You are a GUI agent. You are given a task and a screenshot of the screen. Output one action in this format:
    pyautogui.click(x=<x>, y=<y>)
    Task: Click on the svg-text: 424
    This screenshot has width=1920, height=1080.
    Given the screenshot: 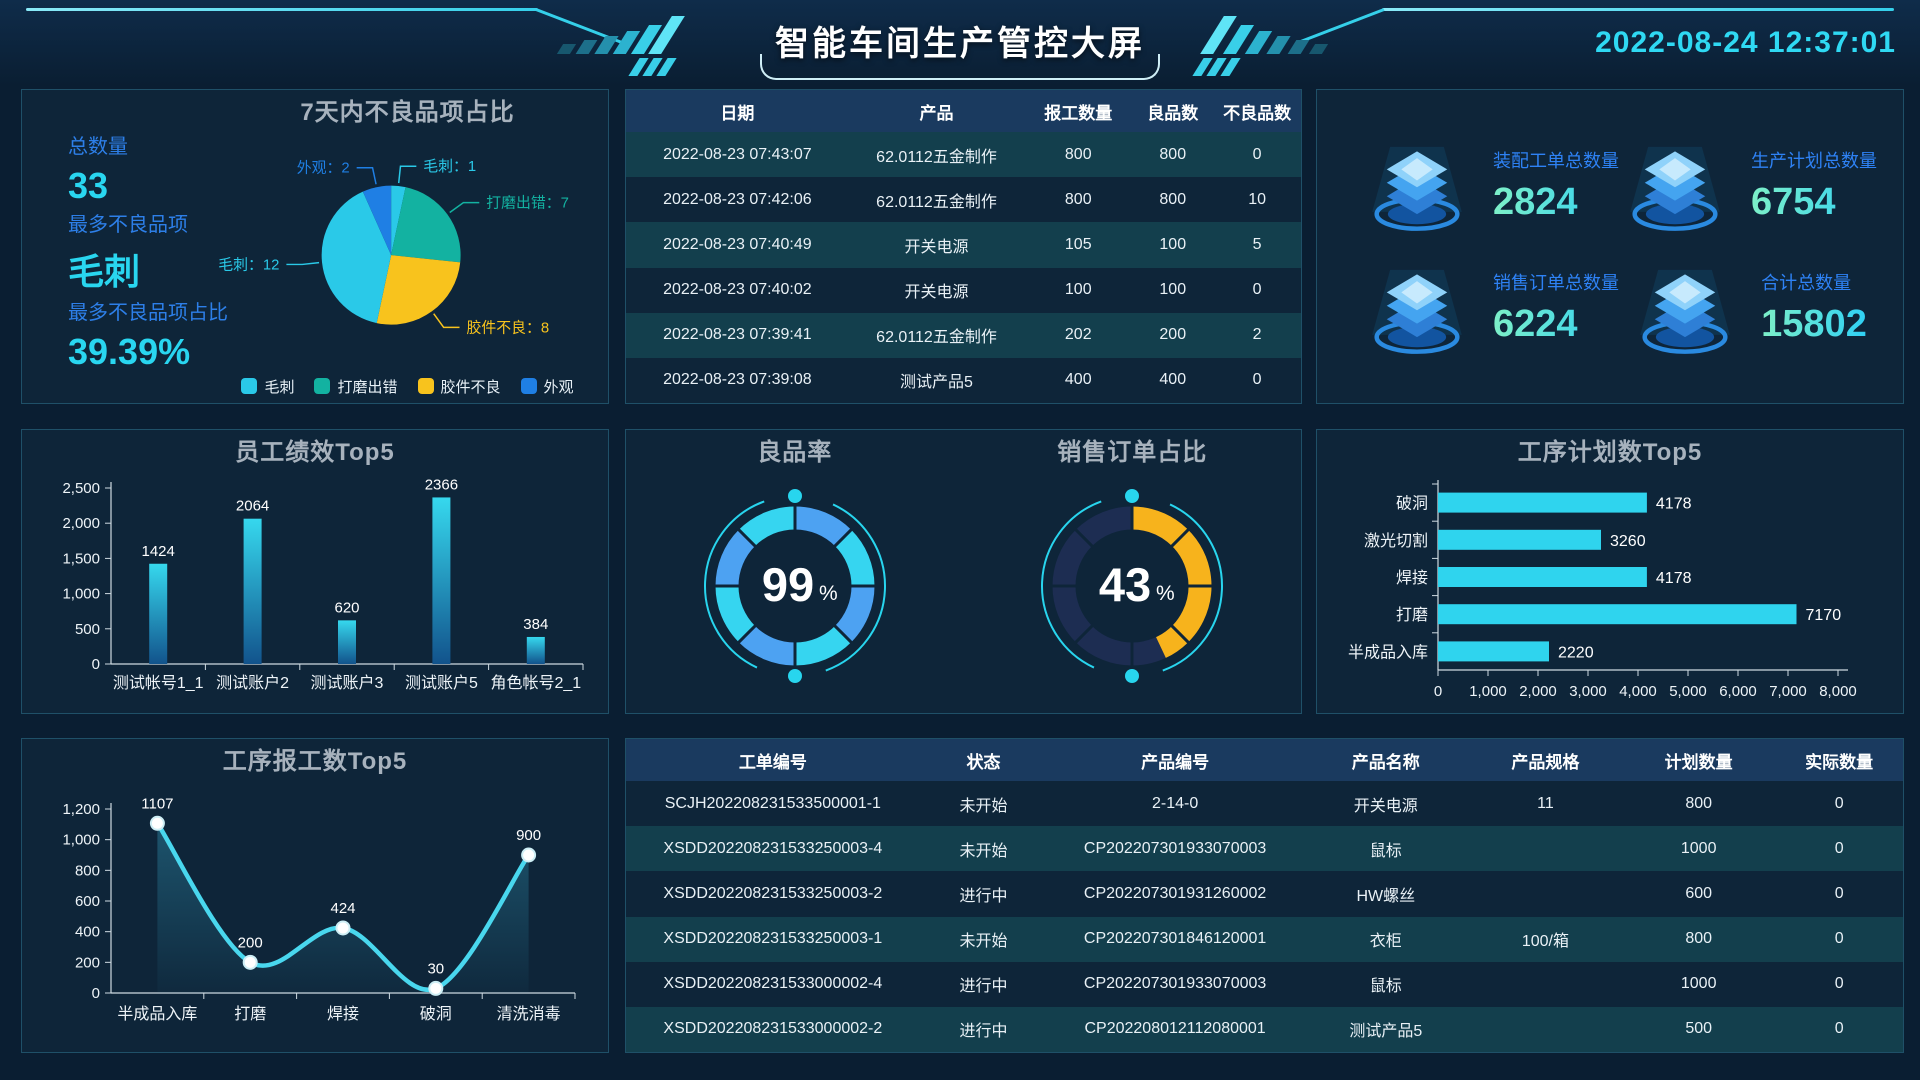 What is the action you would take?
    pyautogui.click(x=342, y=908)
    